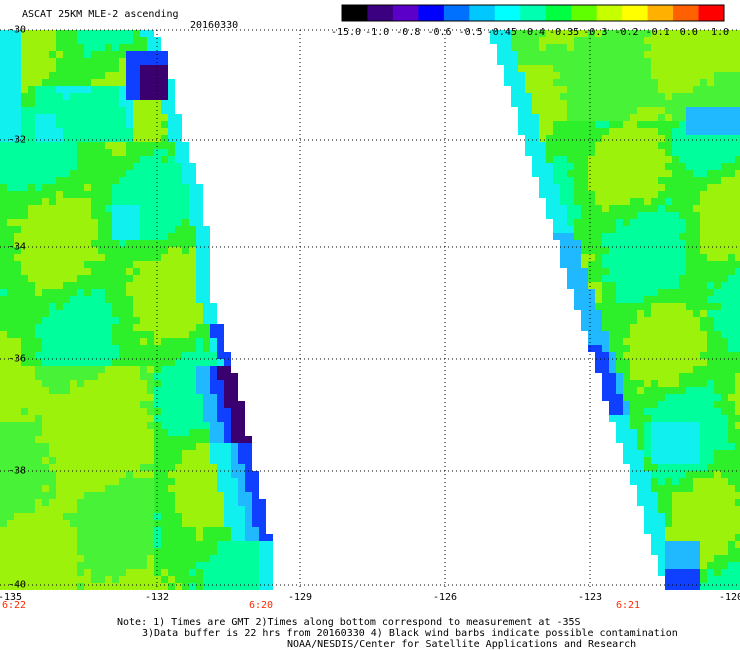 The image size is (740, 650). Describe the element at coordinates (157, 597) in the screenshot. I see `lon-label-132: -132` at that location.